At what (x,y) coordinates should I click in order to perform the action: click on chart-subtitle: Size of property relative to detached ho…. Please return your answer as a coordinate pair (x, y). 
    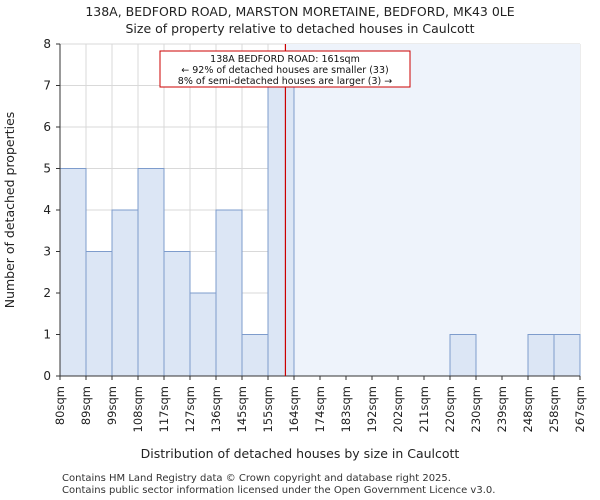
    Looking at the image, I should click on (300, 28).